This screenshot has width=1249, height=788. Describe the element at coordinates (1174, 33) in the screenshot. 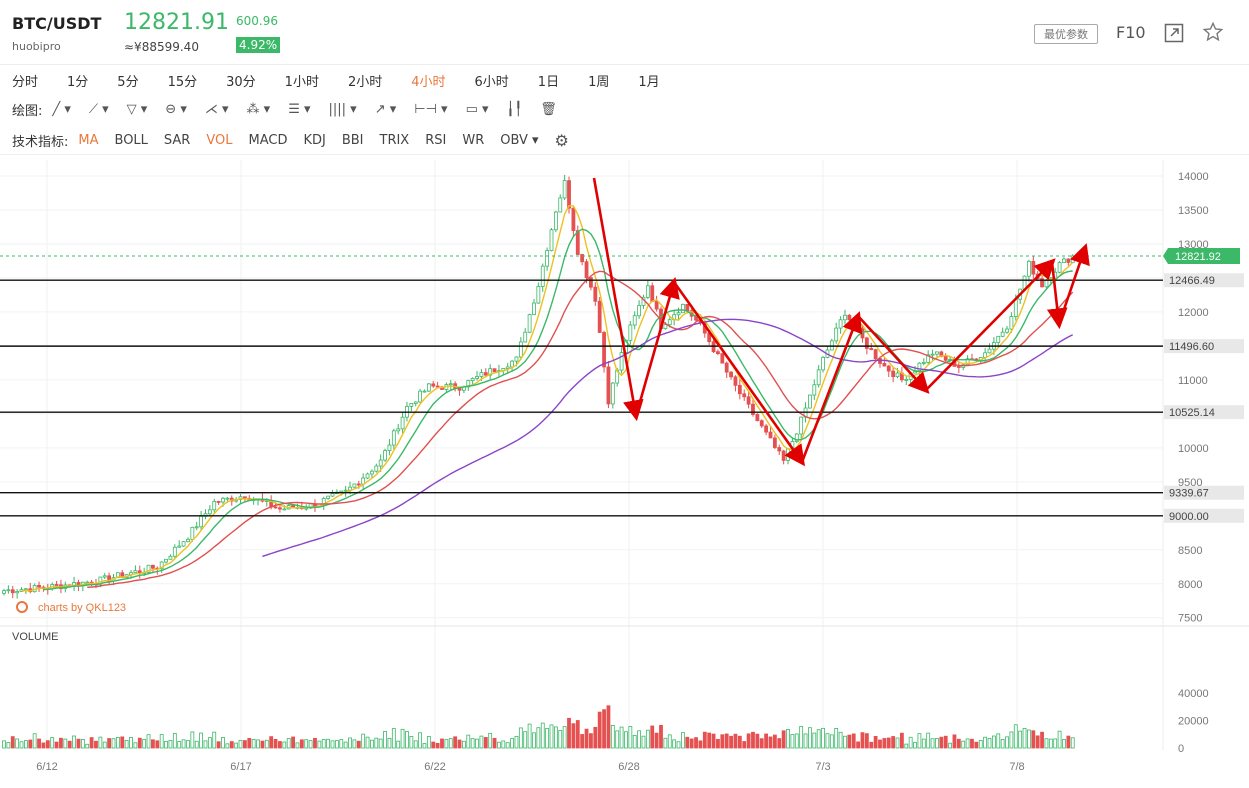

I see `expand-icon` at that location.